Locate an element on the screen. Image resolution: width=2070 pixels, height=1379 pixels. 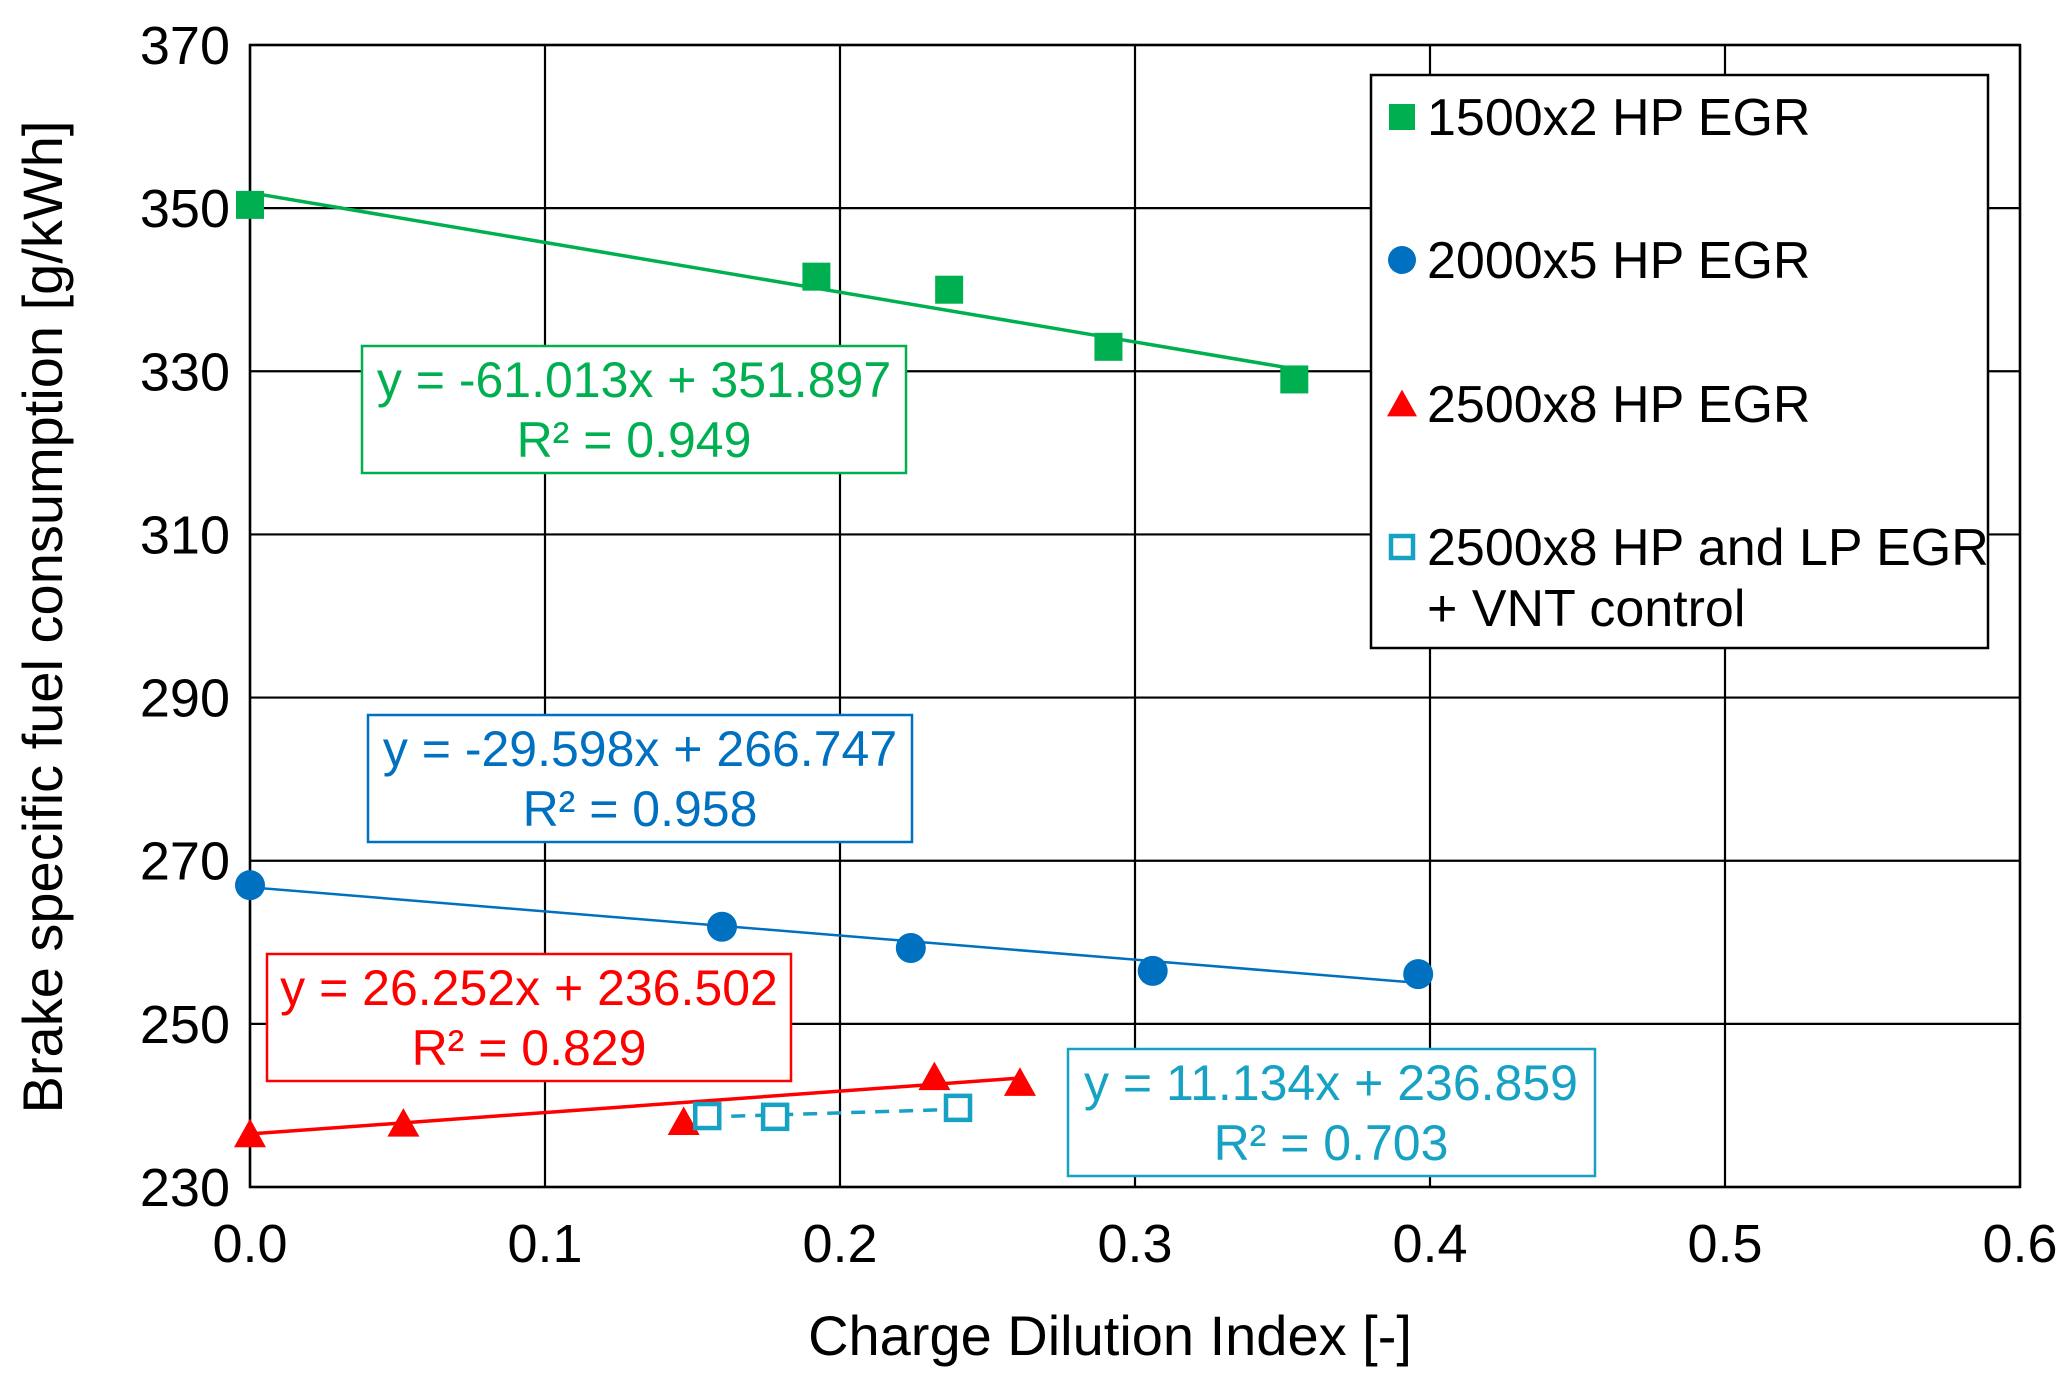
legend-label: 1500x2 HP EGR is located at coordinates (1618, 118).